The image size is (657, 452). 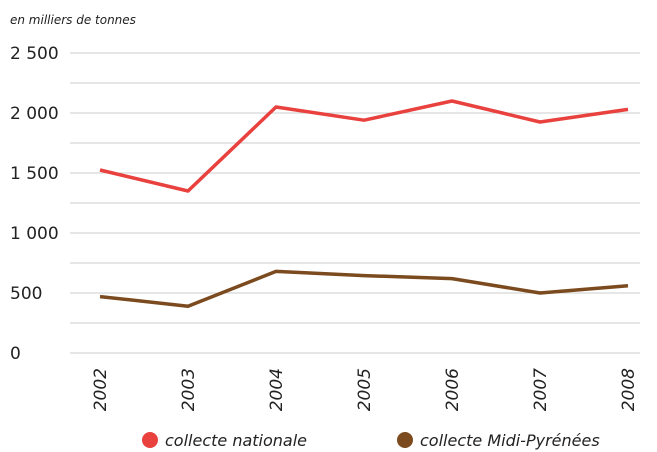 What do you see at coordinates (541, 389) in the screenshot?
I see `x-tick-label: 2007` at bounding box center [541, 389].